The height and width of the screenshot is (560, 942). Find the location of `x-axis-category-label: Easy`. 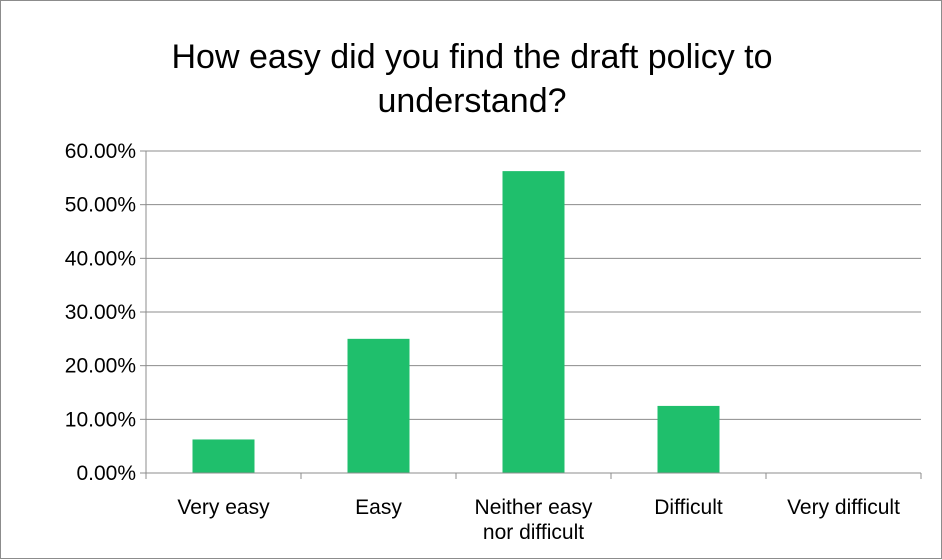

x-axis-category-label: Easy is located at coordinates (378, 507).